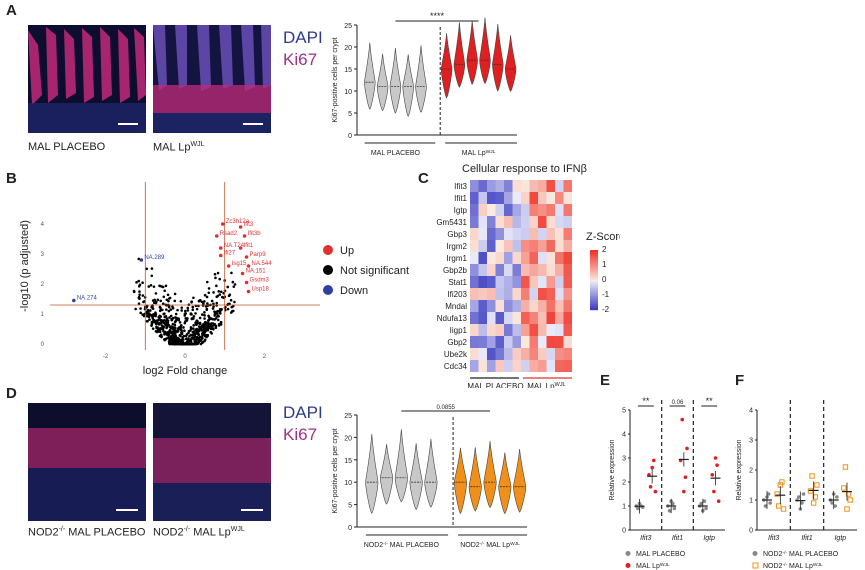  Describe the element at coordinates (300, 59) in the screenshot. I see `stain-ki67-a: Ki67` at that location.